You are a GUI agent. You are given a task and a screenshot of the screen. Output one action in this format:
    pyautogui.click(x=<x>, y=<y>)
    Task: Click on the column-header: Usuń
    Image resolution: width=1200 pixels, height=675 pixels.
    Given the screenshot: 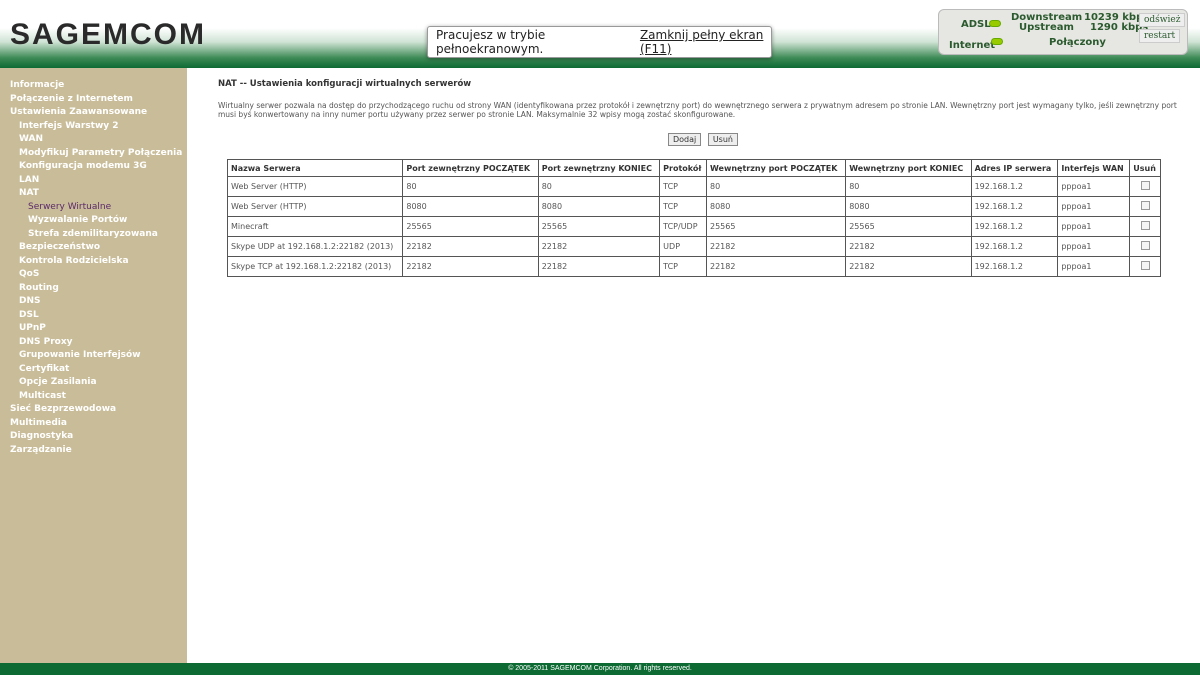 What is the action you would take?
    pyautogui.click(x=1145, y=168)
    